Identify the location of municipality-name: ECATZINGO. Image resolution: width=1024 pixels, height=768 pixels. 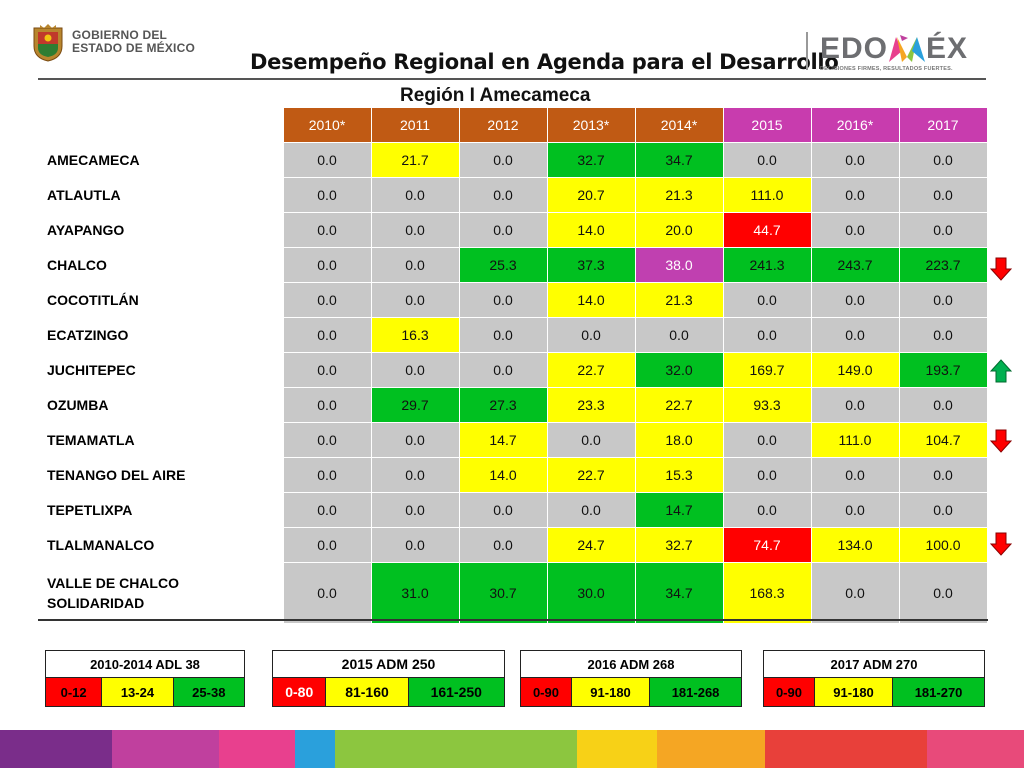
(160, 335).